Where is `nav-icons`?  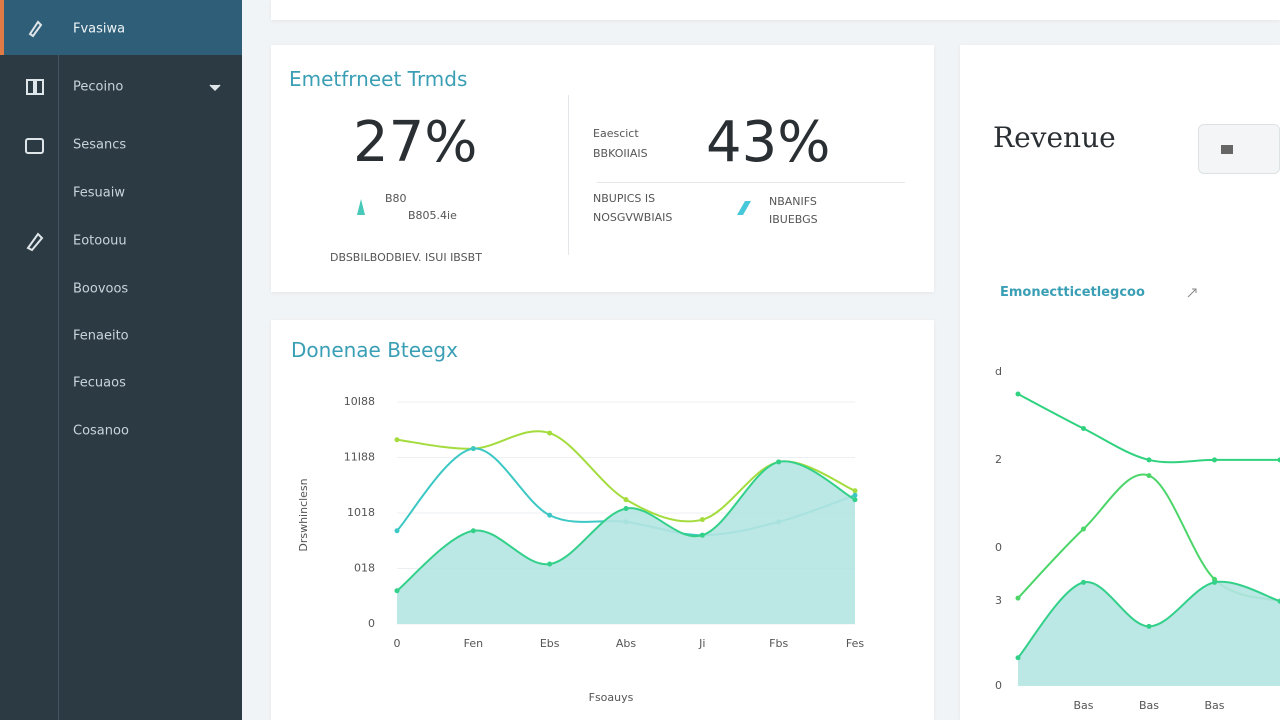
nav-icons is located at coordinates (123, 136).